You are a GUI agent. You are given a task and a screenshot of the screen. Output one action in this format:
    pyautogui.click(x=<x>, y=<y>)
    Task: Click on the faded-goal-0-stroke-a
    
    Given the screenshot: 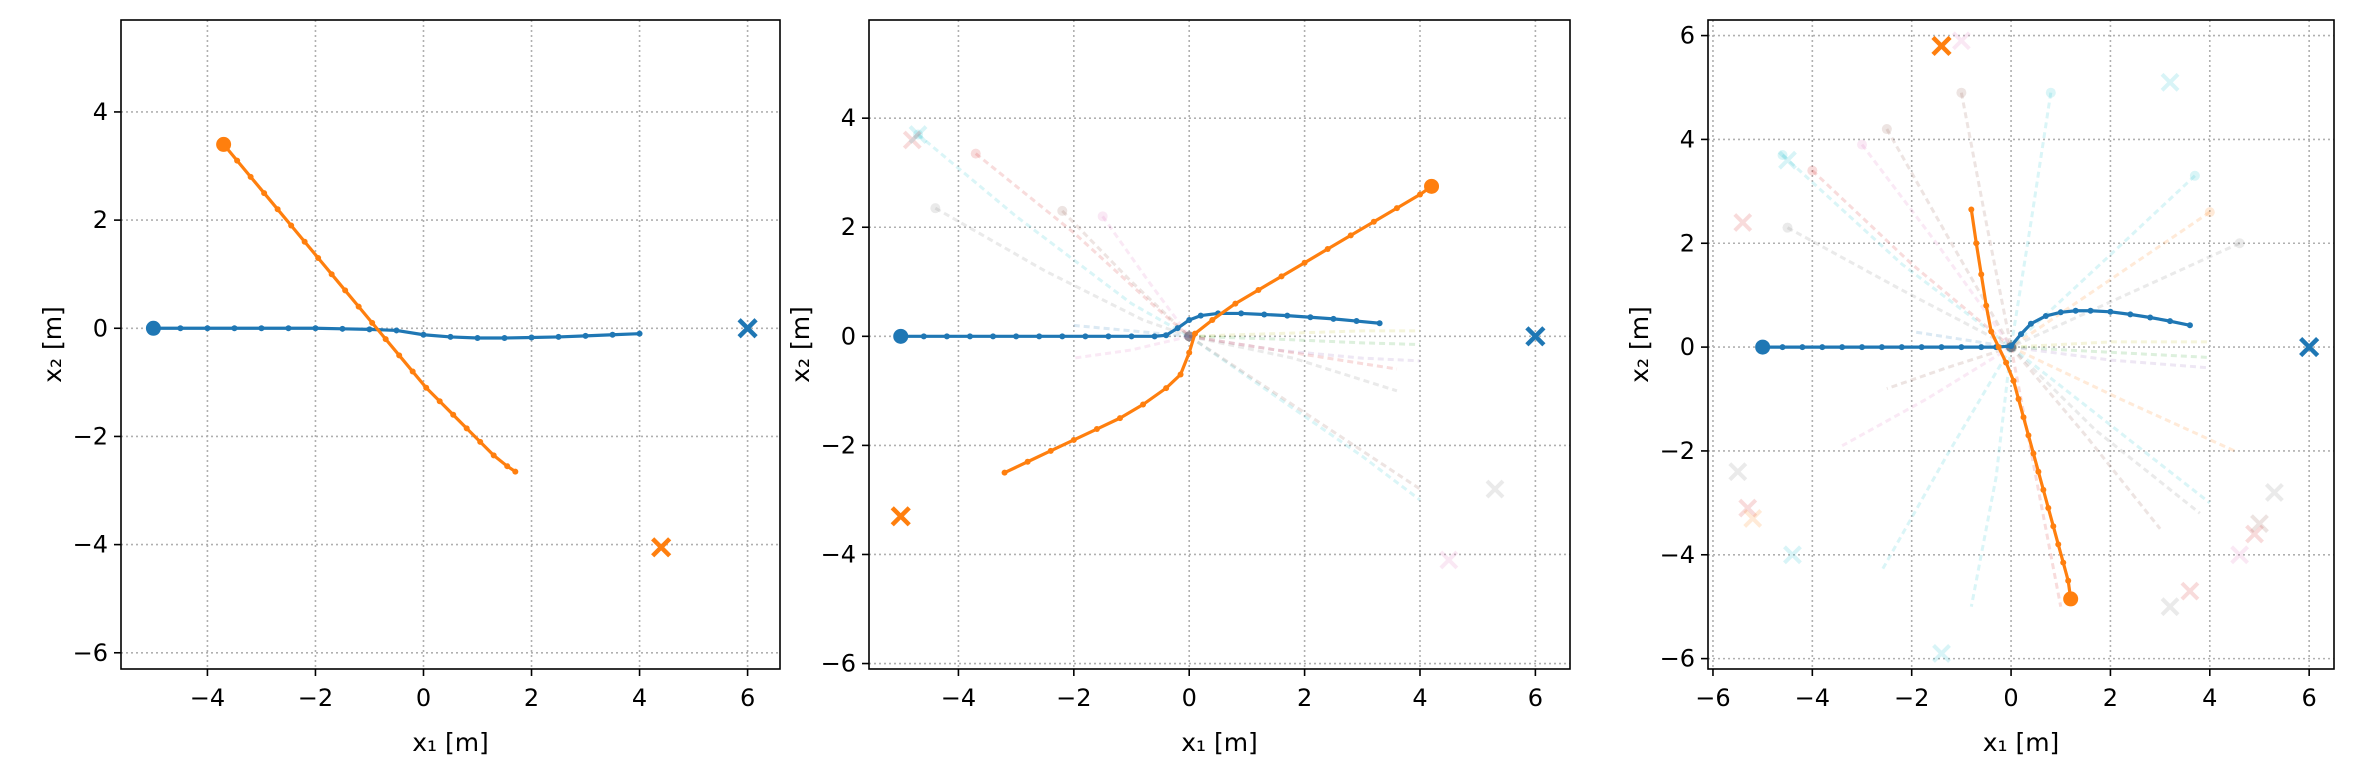 What is the action you would take?
    pyautogui.click(x=918, y=134)
    